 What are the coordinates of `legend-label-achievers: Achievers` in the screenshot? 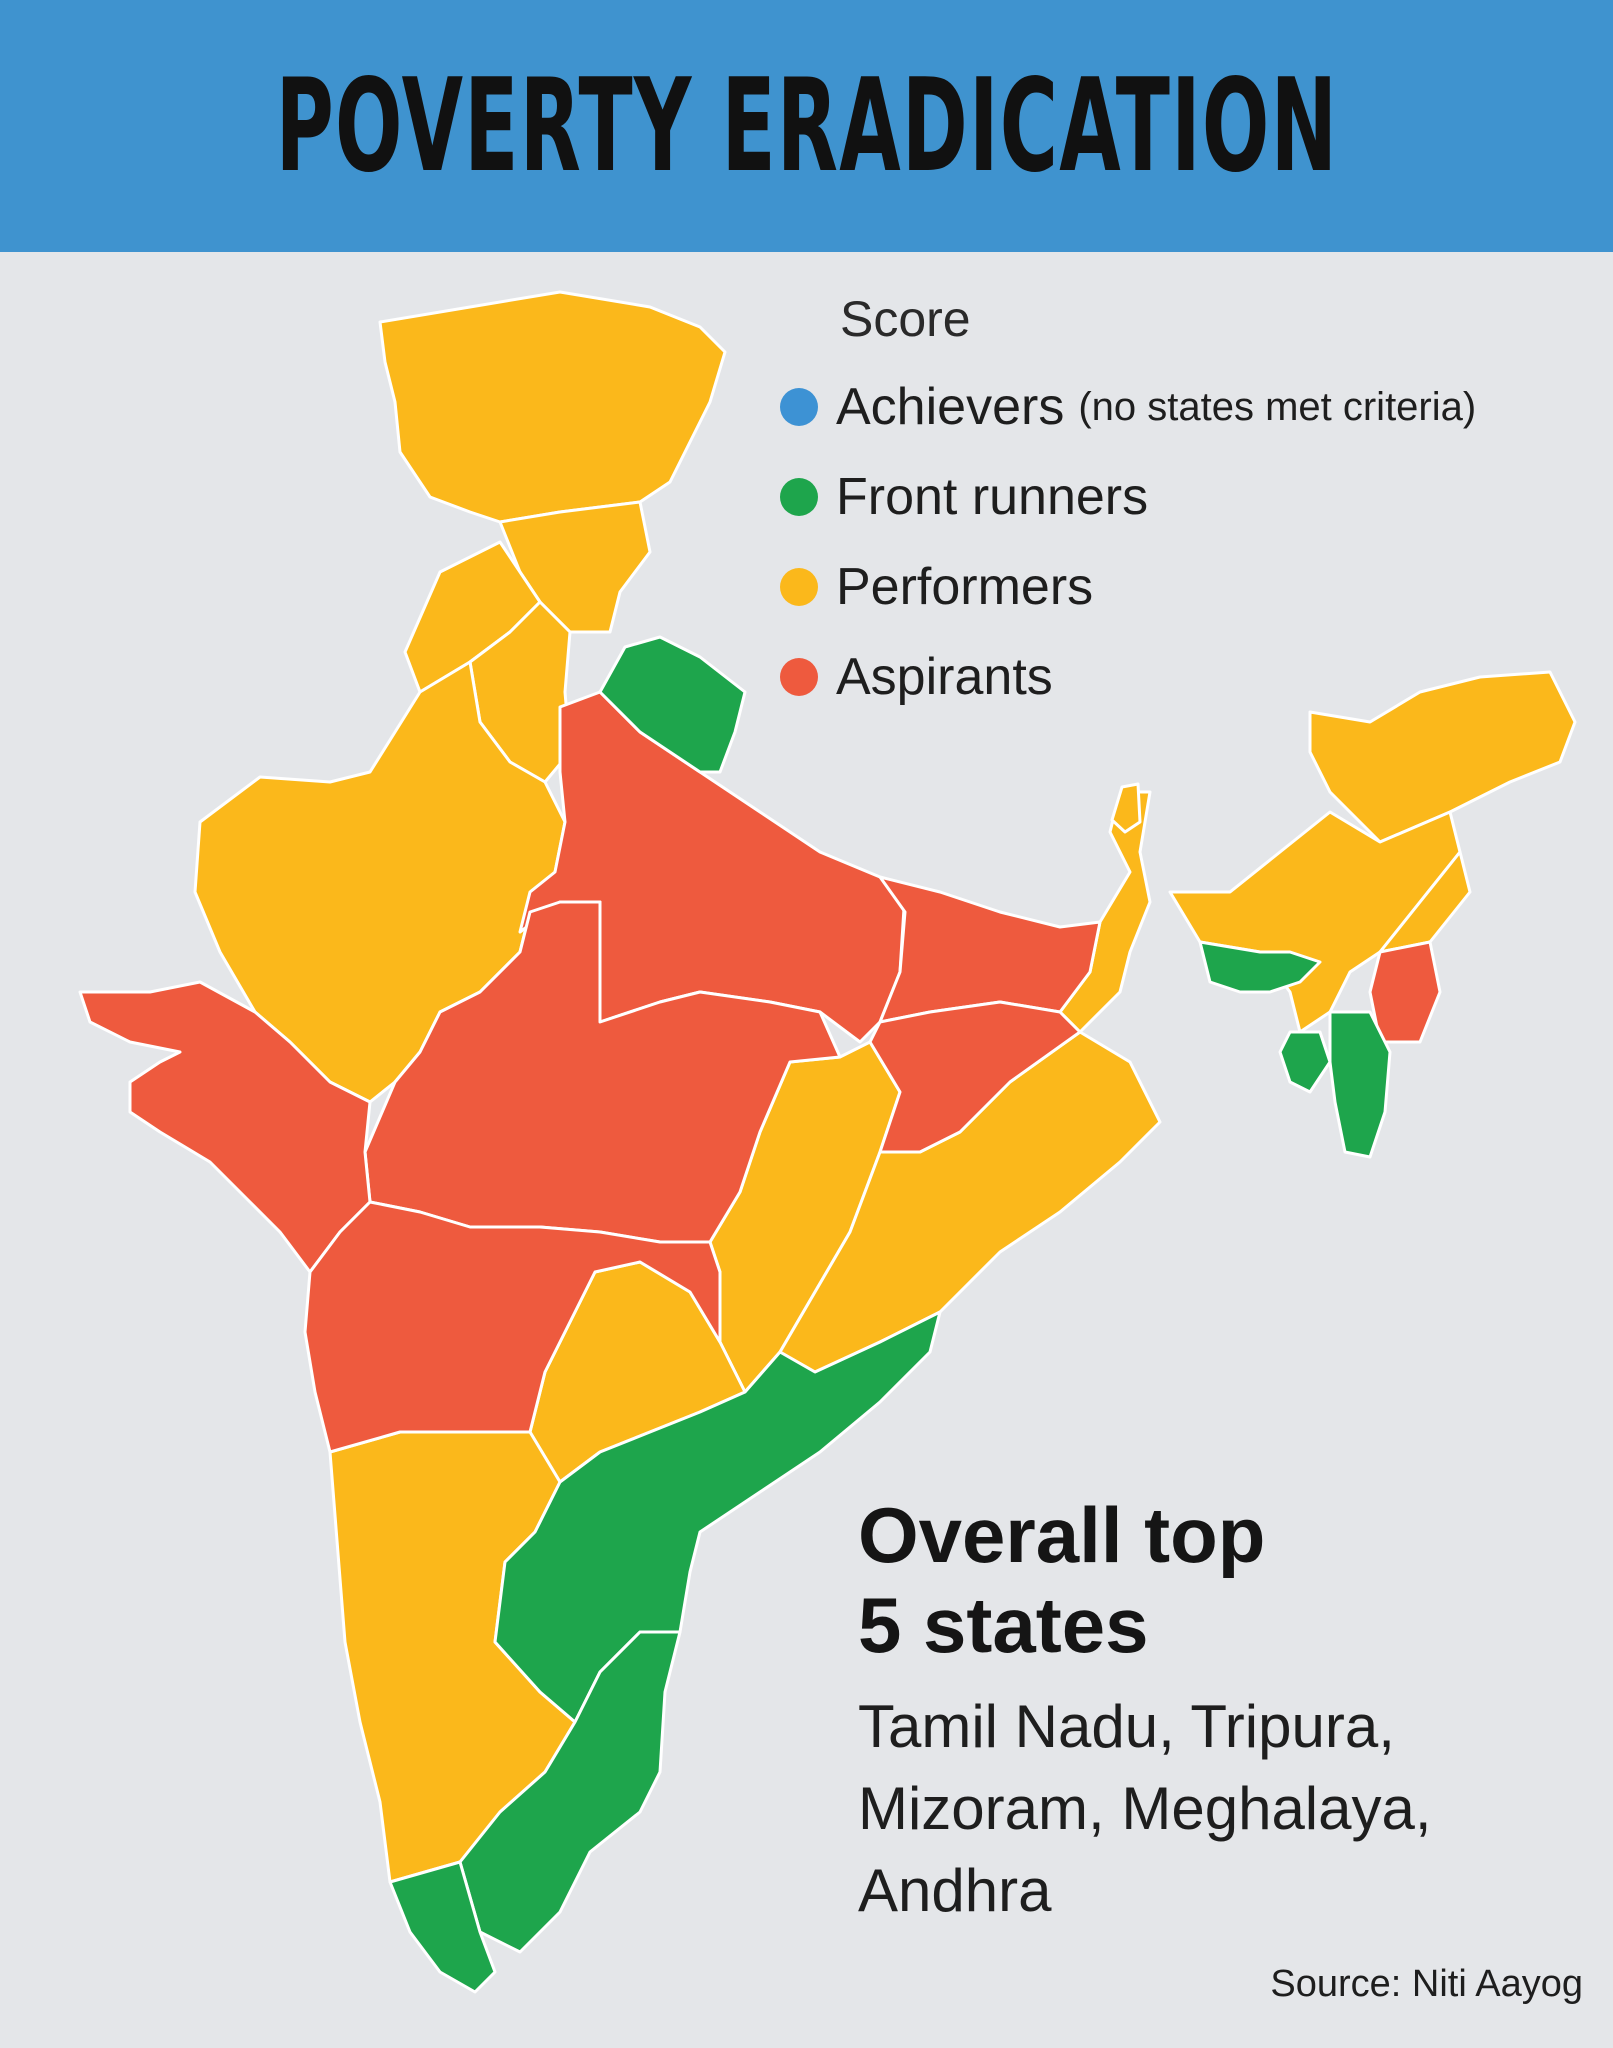 It's located at (950, 407).